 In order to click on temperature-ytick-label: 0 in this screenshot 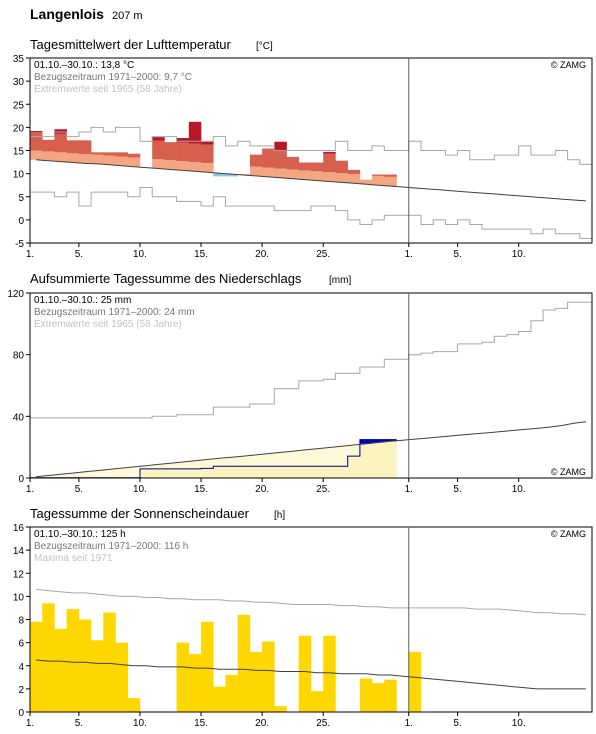, I will do `click(21, 221)`.